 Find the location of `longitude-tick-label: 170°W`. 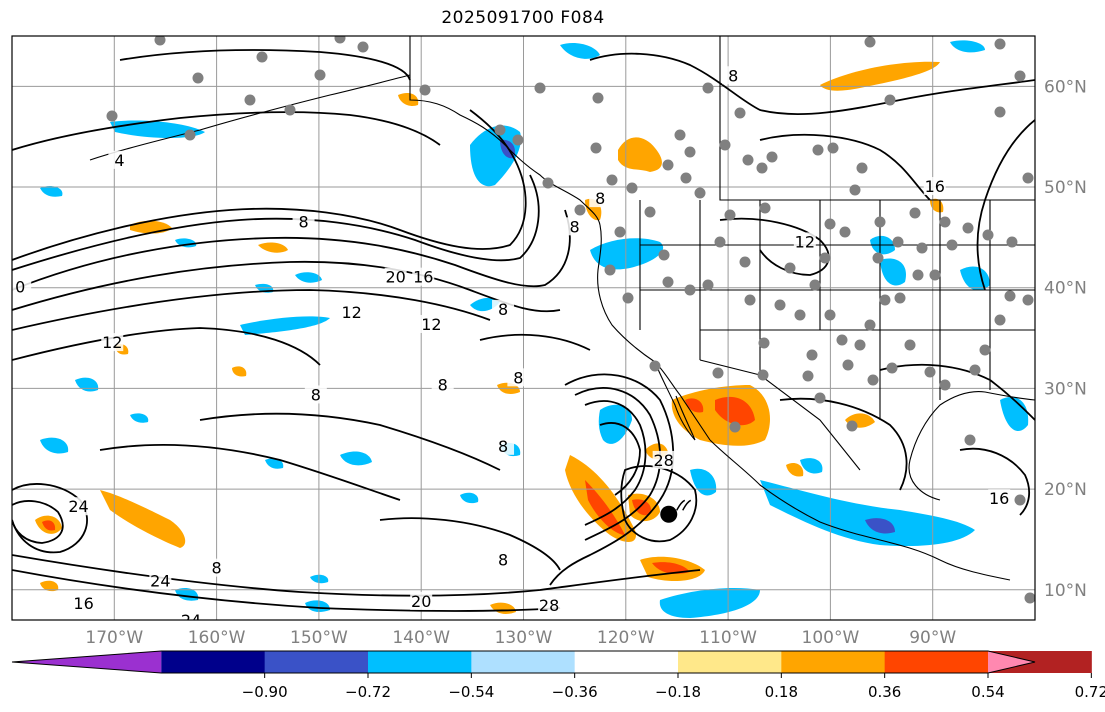

longitude-tick-label: 170°W is located at coordinates (114, 638).